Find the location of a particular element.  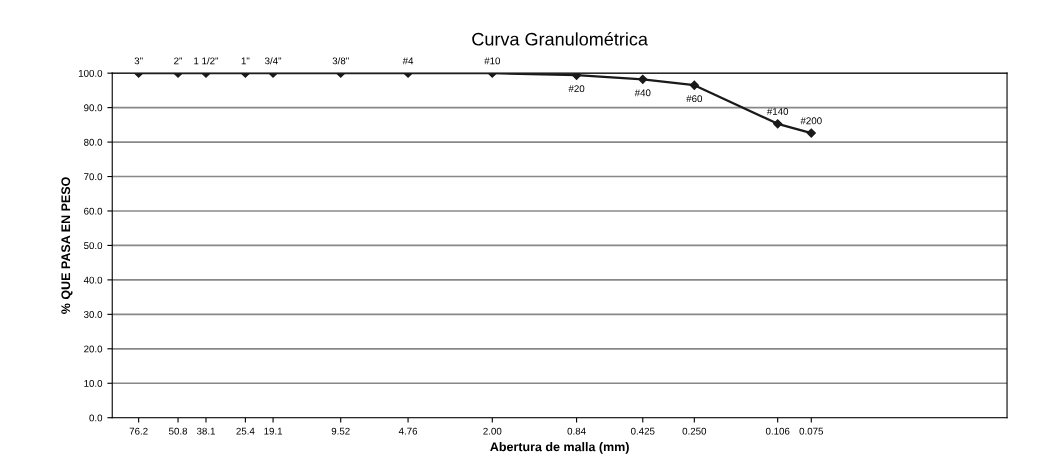

y-tick-label: 100.0 is located at coordinates (90, 73).